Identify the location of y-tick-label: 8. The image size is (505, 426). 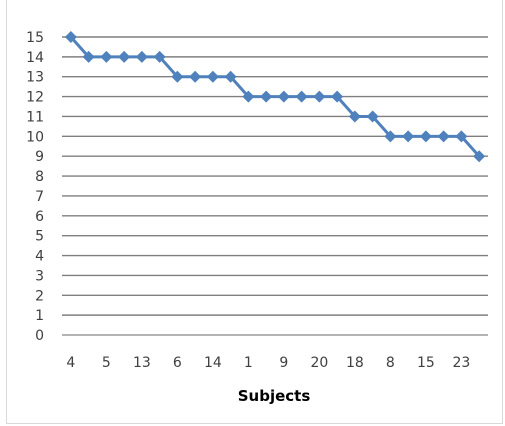
(39, 177).